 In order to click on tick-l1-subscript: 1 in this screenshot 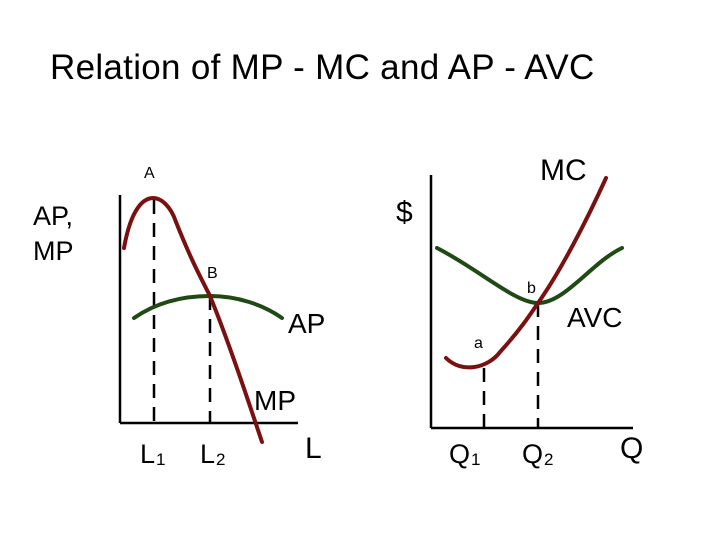, I will do `click(160, 459)`.